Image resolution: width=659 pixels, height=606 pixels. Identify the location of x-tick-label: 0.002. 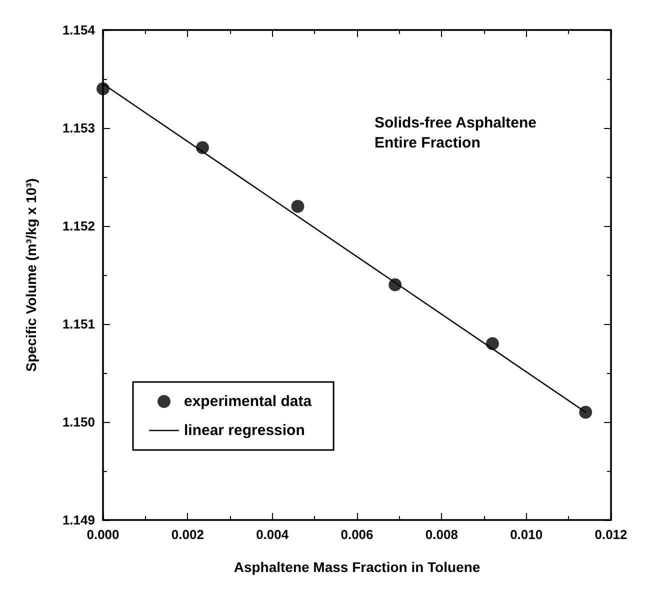
(187, 534).